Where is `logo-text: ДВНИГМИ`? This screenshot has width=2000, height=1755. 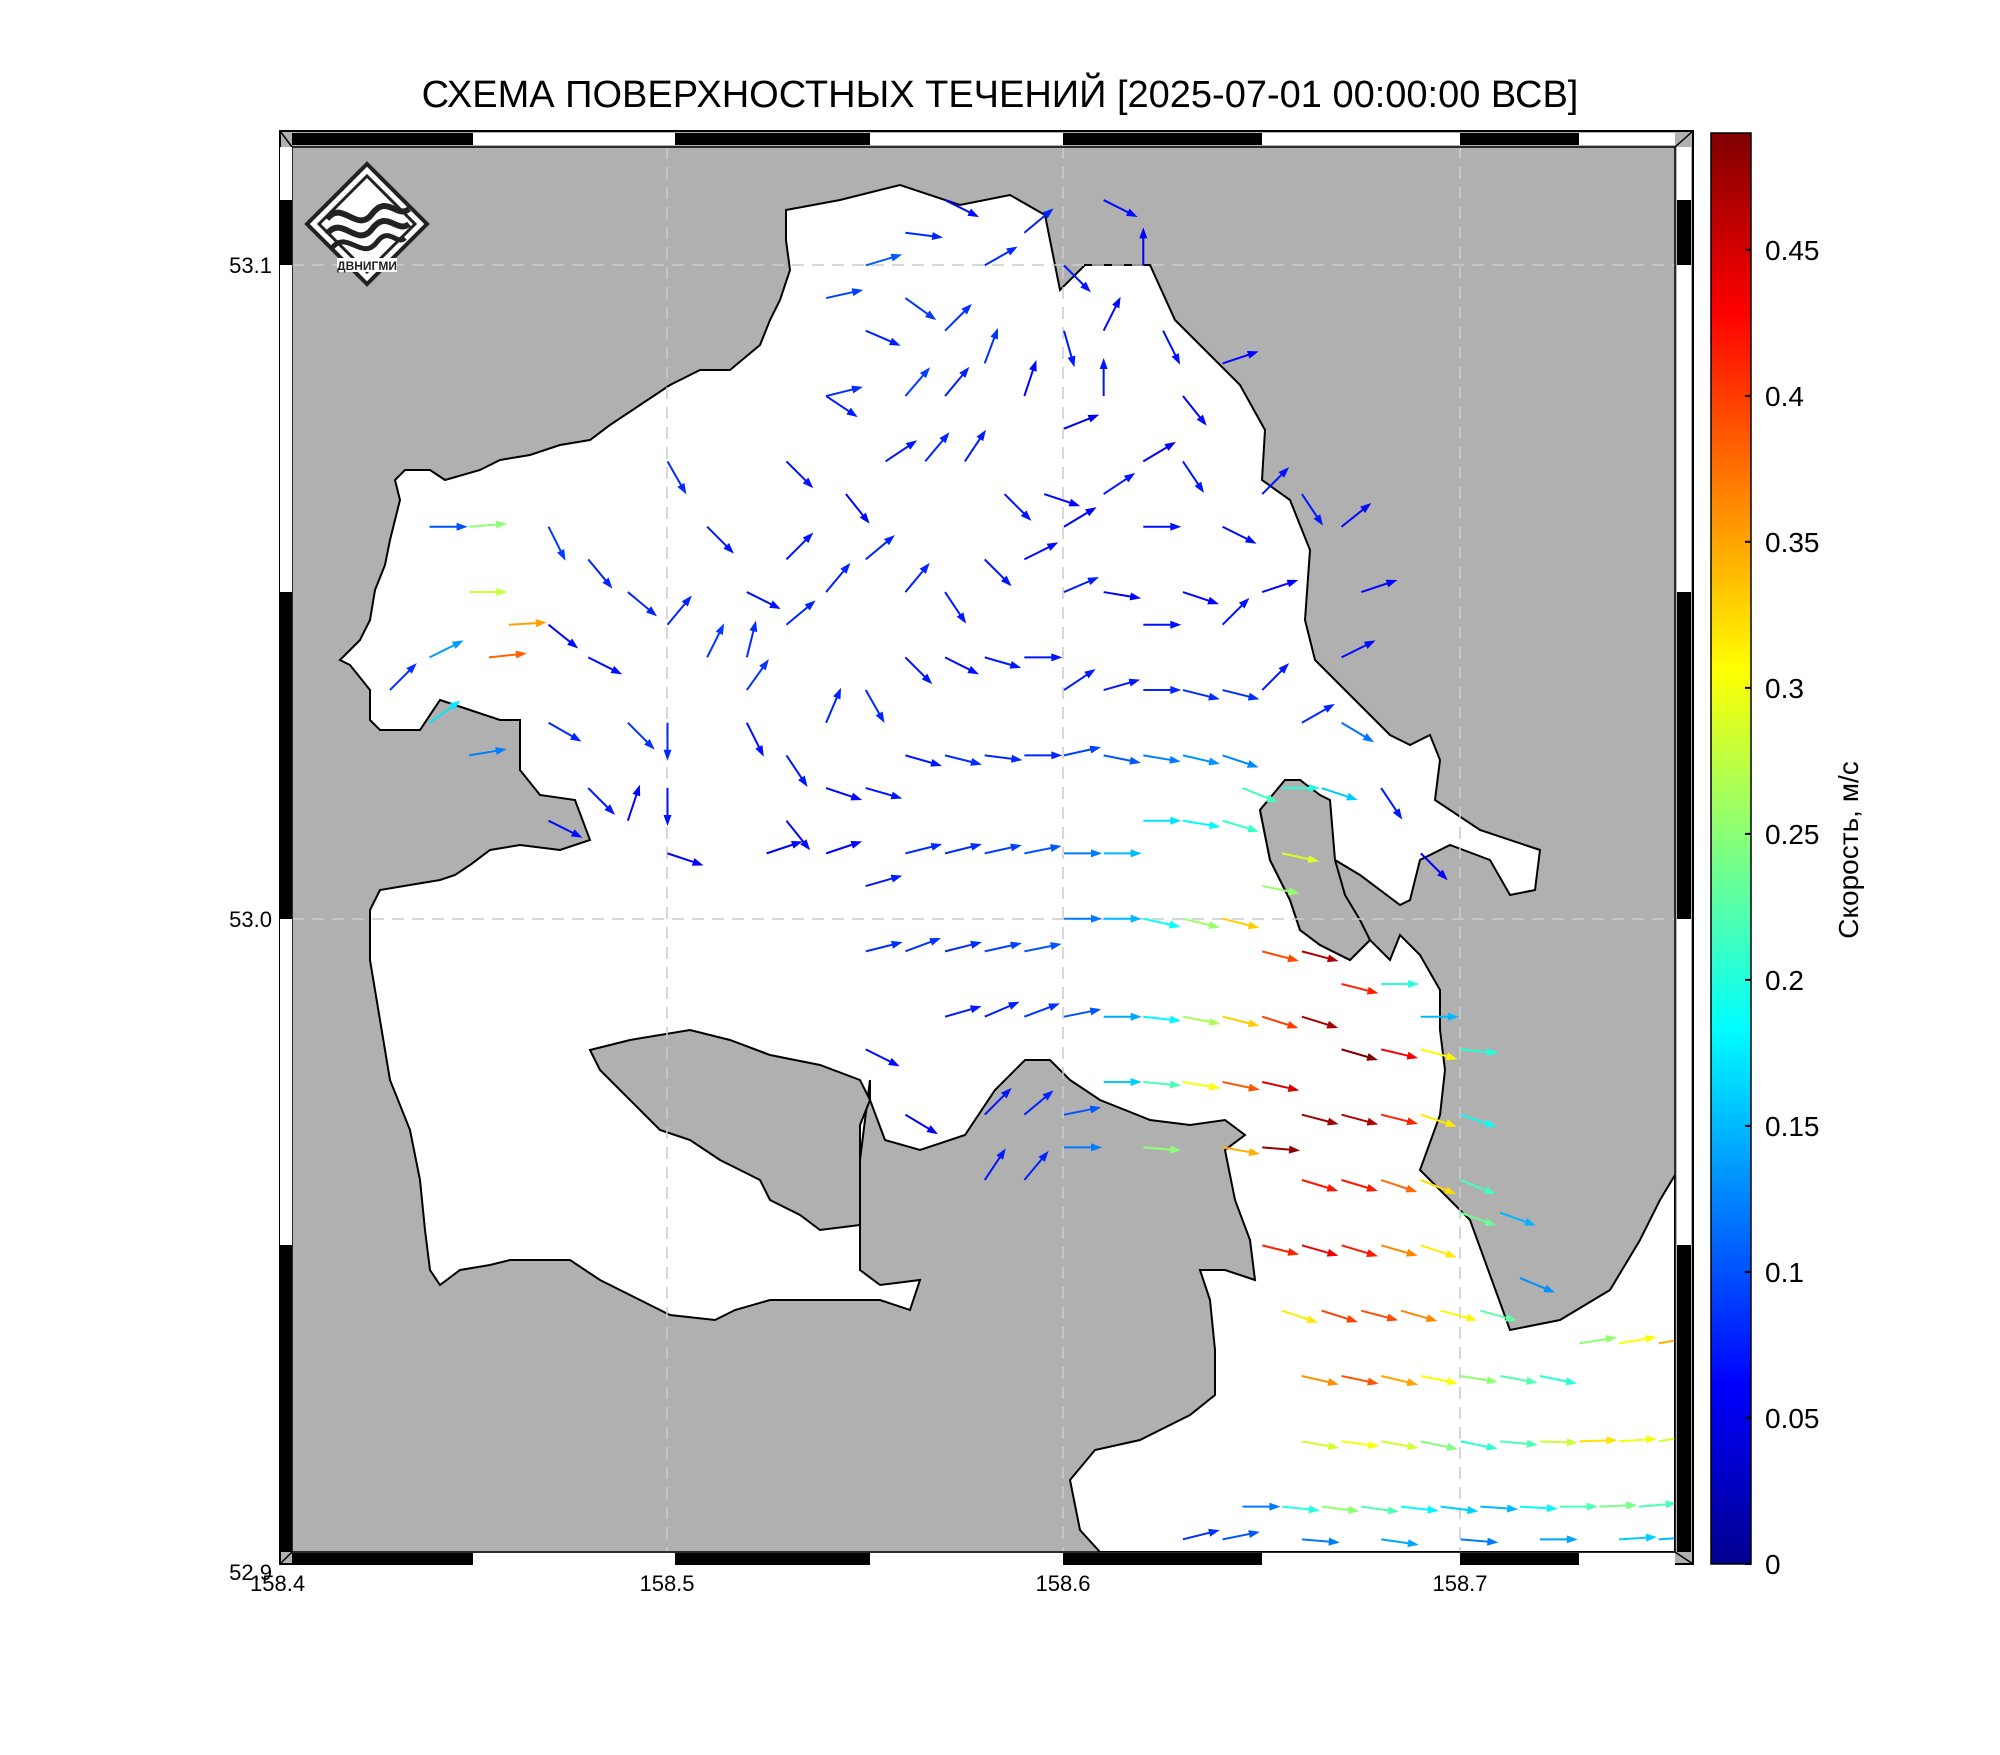 logo-text: ДВНИГМИ is located at coordinates (367, 266).